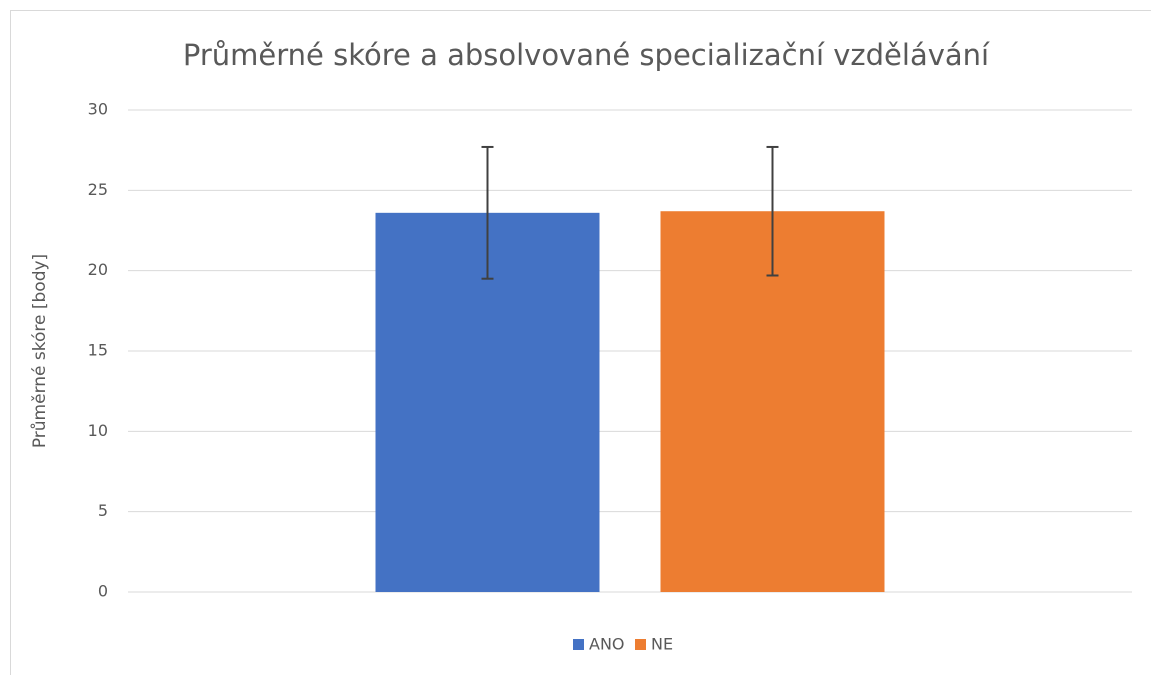 The width and height of the screenshot is (1151, 675). What do you see at coordinates (98, 189) in the screenshot?
I see `y-tick-label: 25` at bounding box center [98, 189].